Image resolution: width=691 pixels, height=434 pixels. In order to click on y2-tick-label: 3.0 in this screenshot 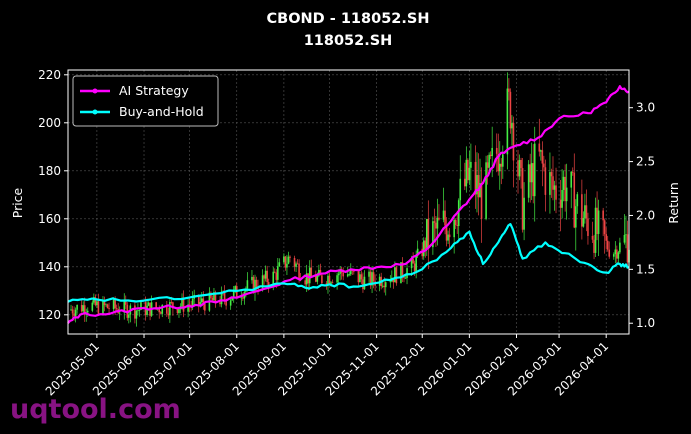, I will do `click(645, 108)`.